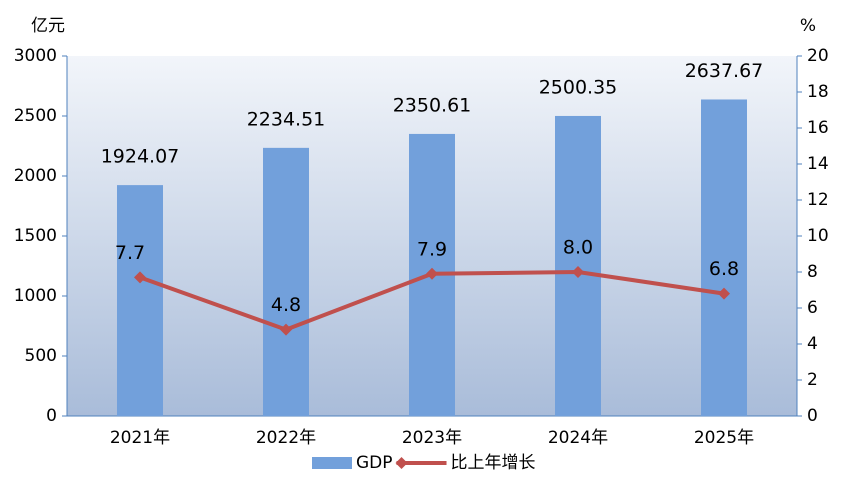 This screenshot has width=850, height=489. I want to click on value-label: 4.8, so click(286, 305).